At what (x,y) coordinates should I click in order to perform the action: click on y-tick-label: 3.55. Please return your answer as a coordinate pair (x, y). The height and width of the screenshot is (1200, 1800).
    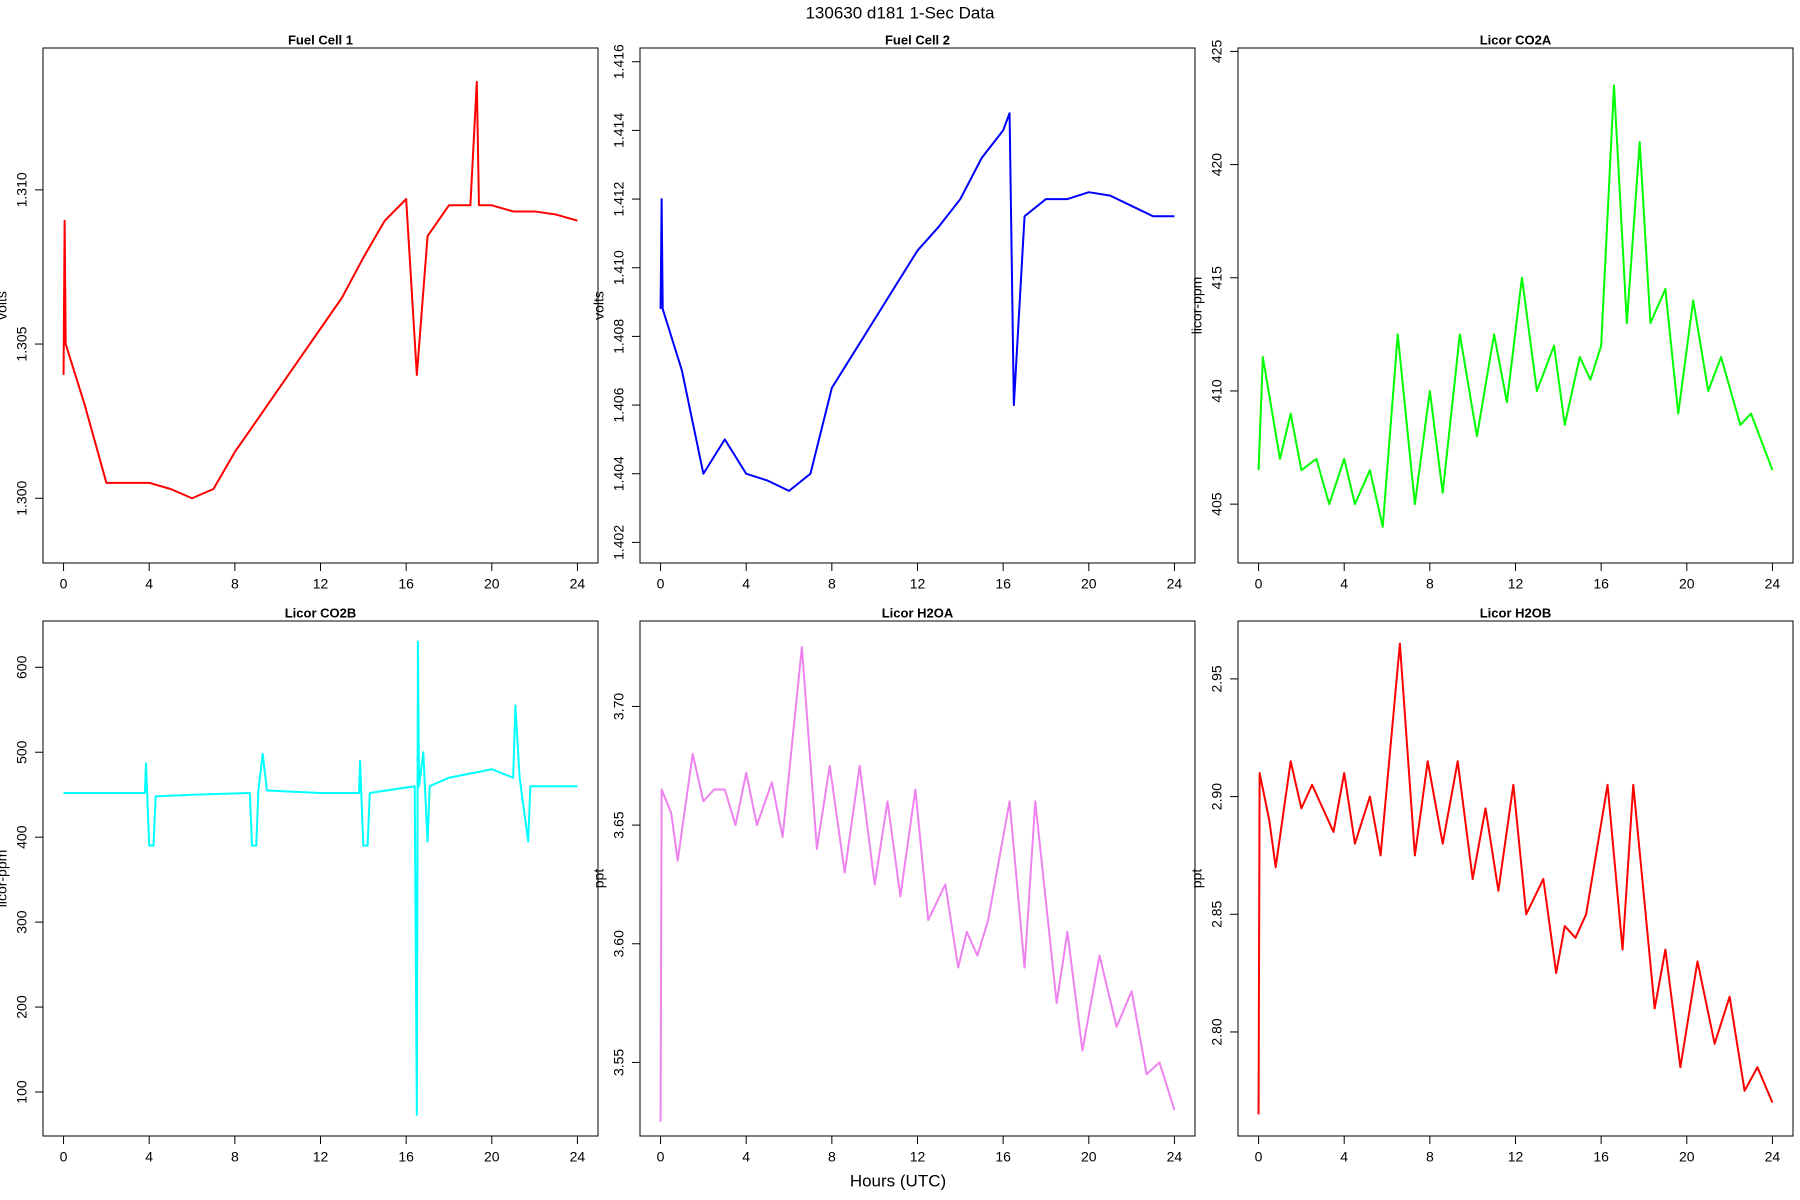
    Looking at the image, I should click on (619, 1062).